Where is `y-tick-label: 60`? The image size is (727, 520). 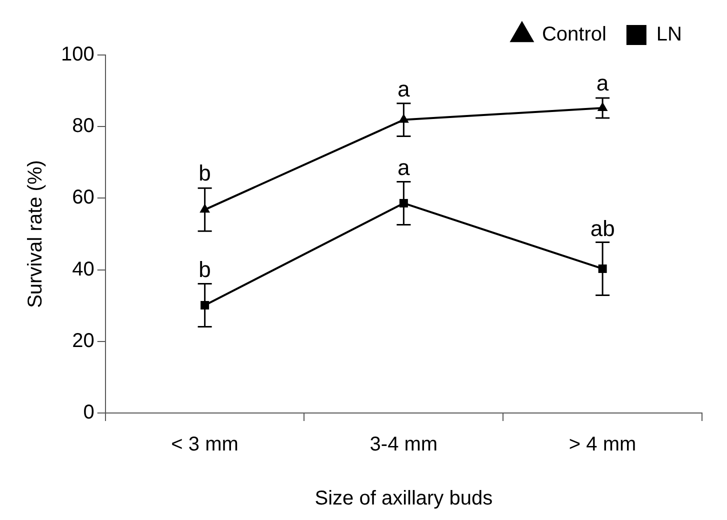
y-tick-label: 60 is located at coordinates (83, 197).